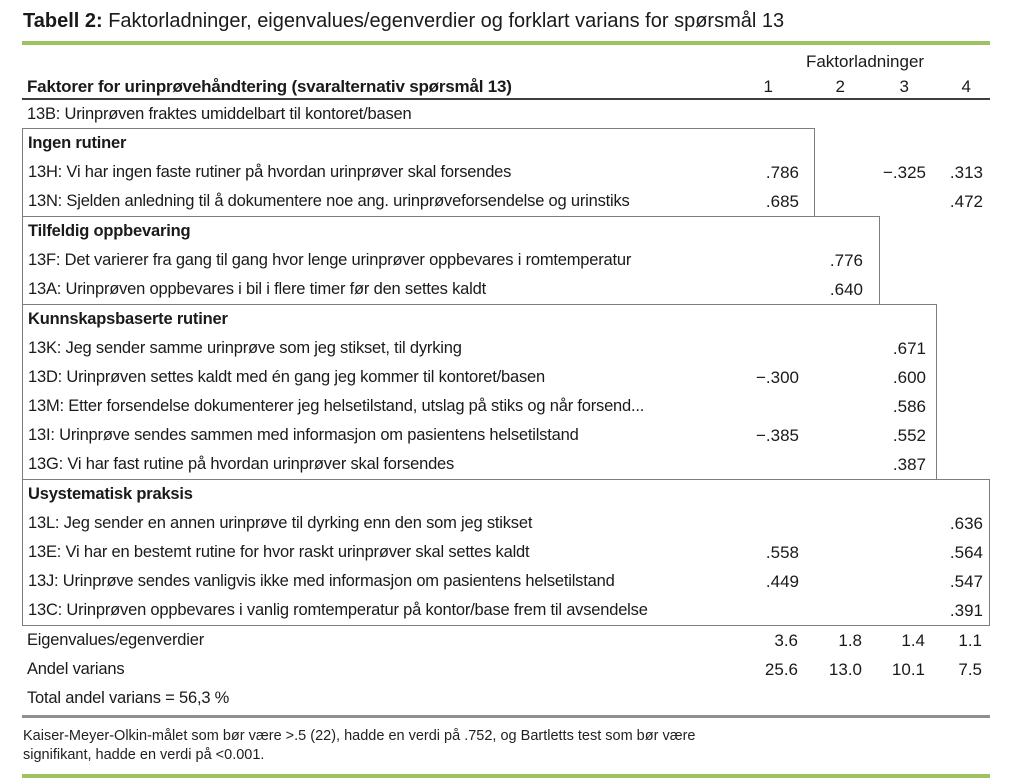 The width and height of the screenshot is (1024, 781). Describe the element at coordinates (507, 319) in the screenshot. I see `section-header-row: Kunnskapsbaserte rutiner` at that location.